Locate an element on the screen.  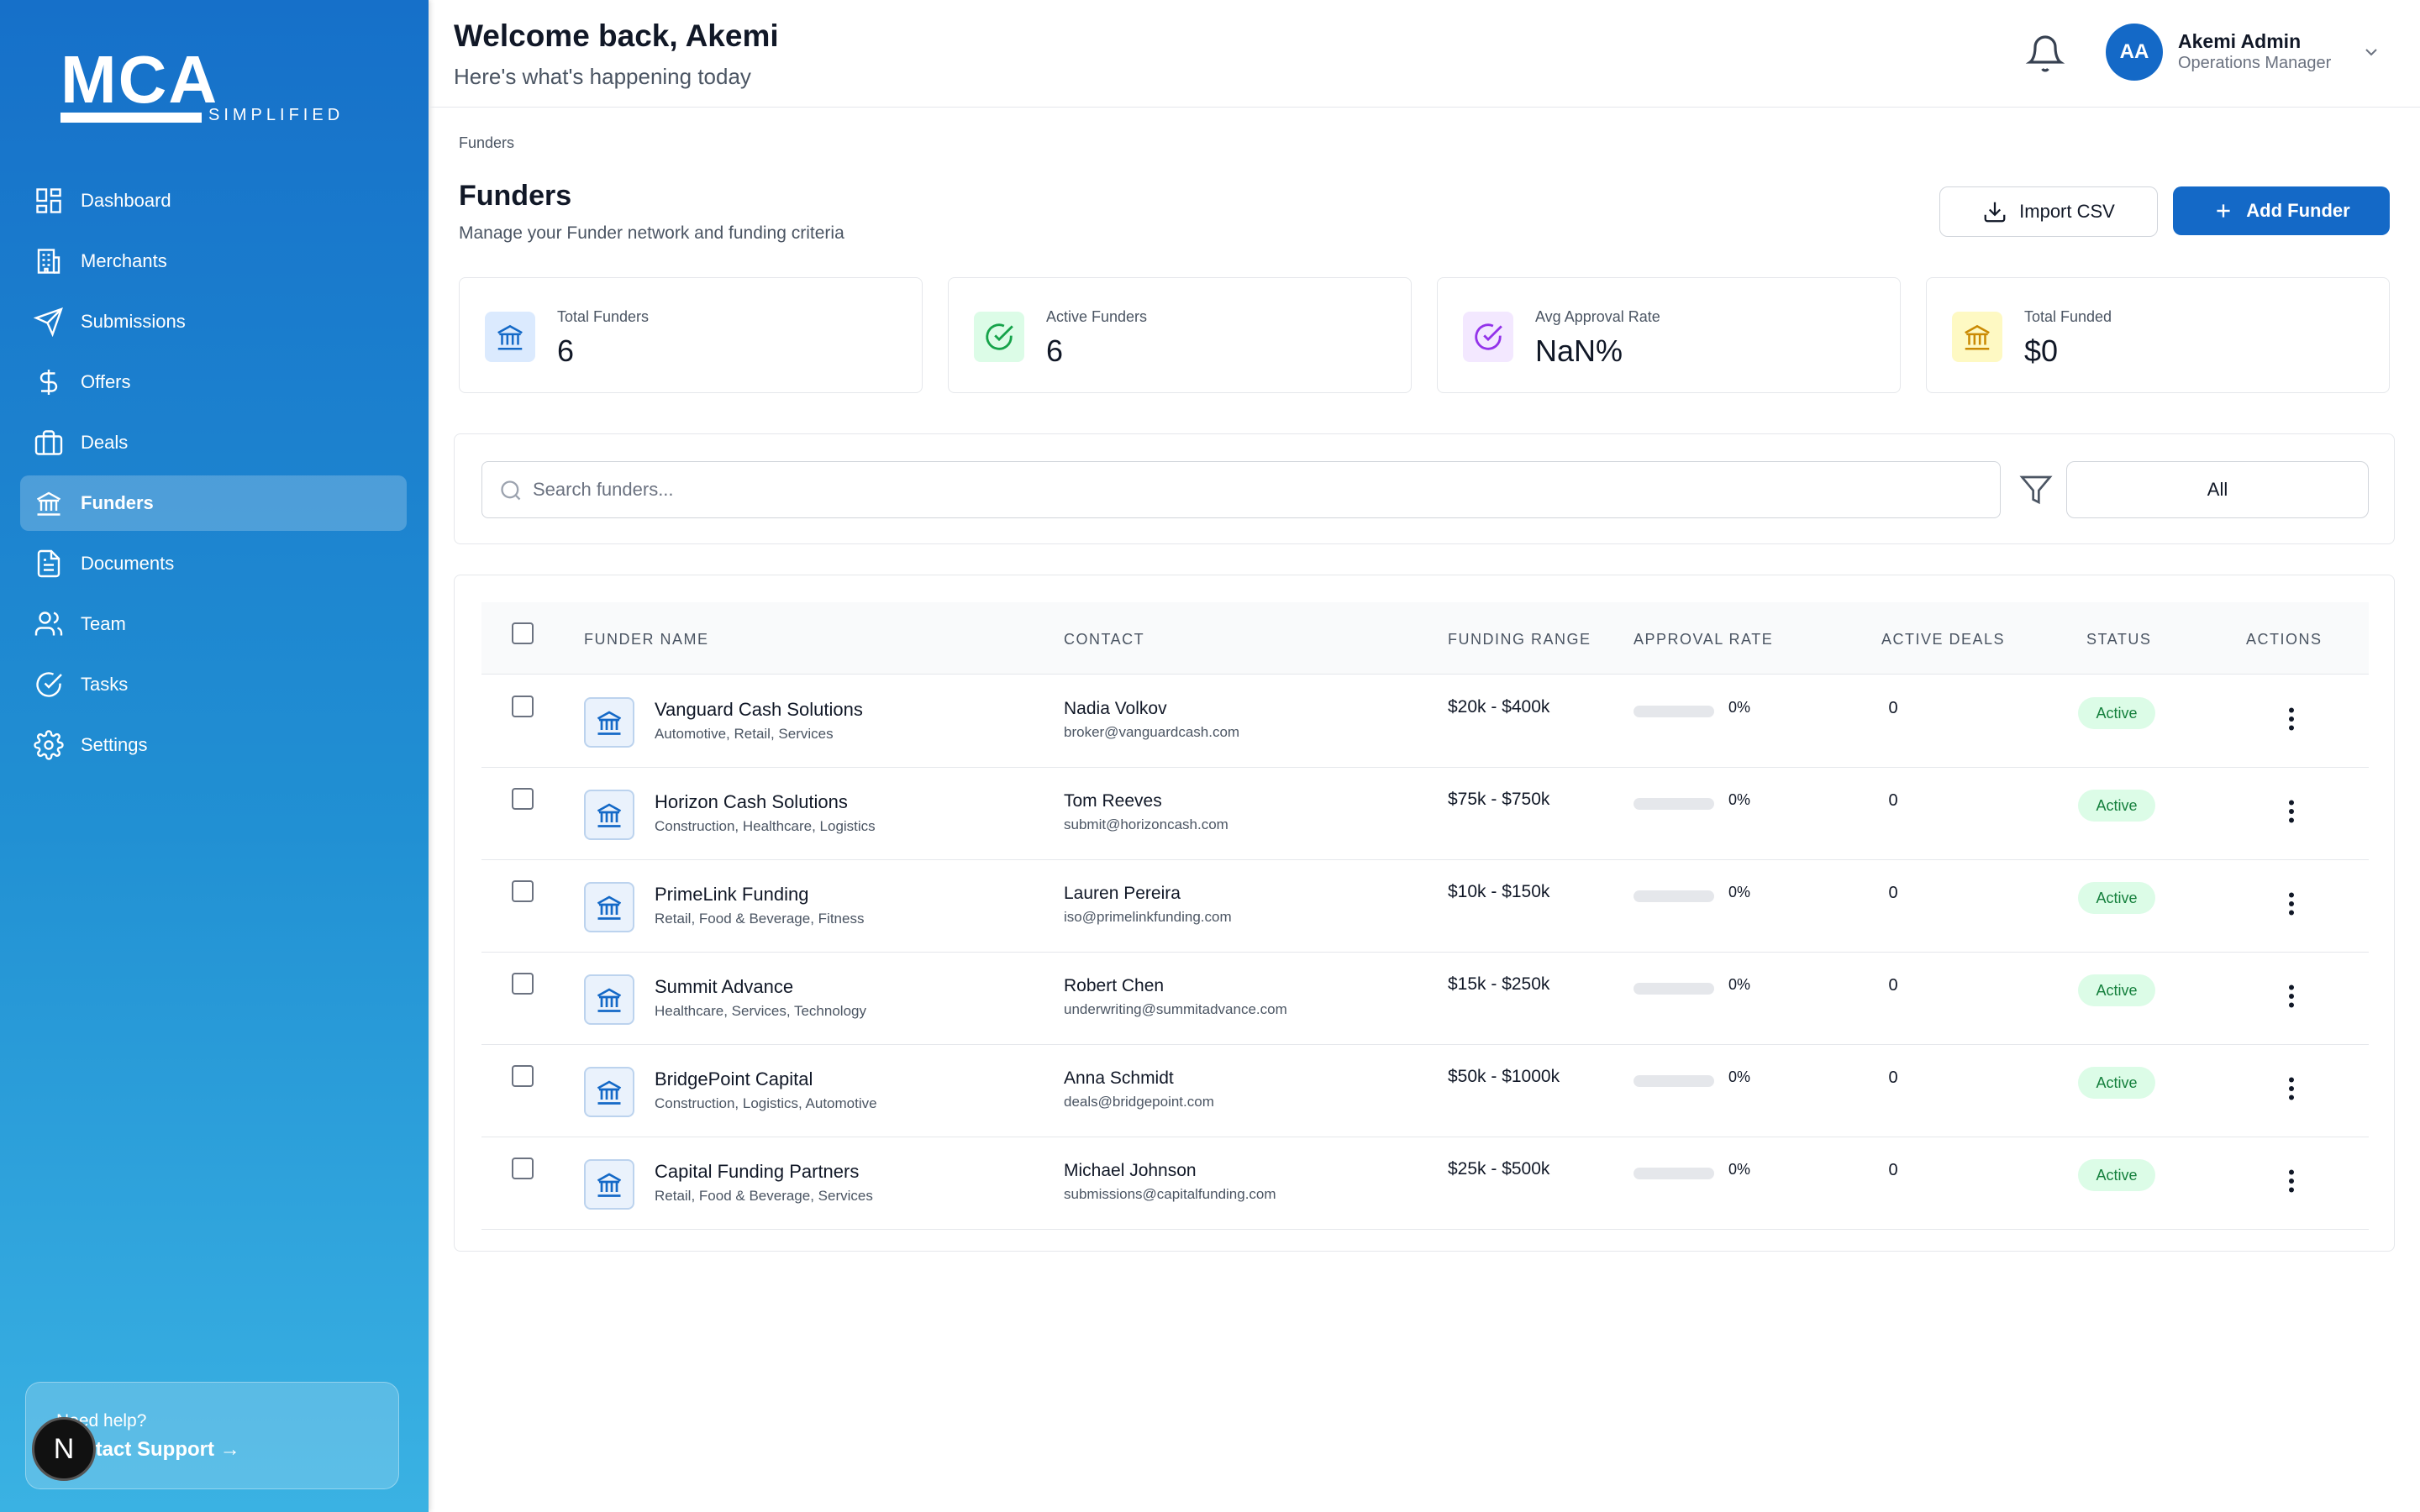
funder-name: BridgePoint Capital is located at coordinates (734, 1078).